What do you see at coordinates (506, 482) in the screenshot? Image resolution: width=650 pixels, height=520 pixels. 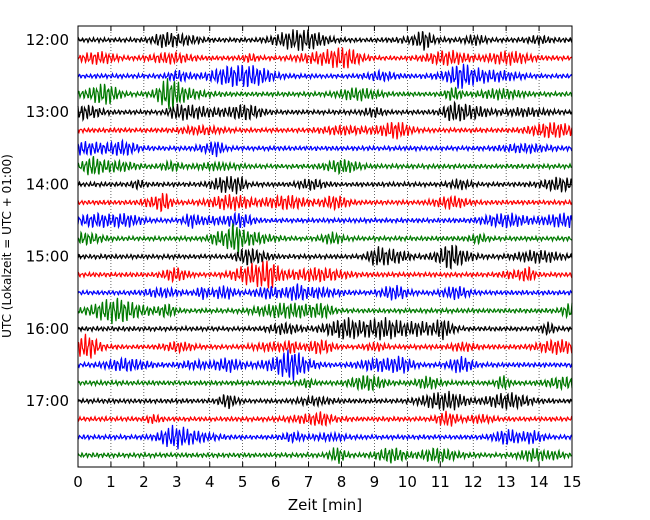 I see `x-tick-label: 13` at bounding box center [506, 482].